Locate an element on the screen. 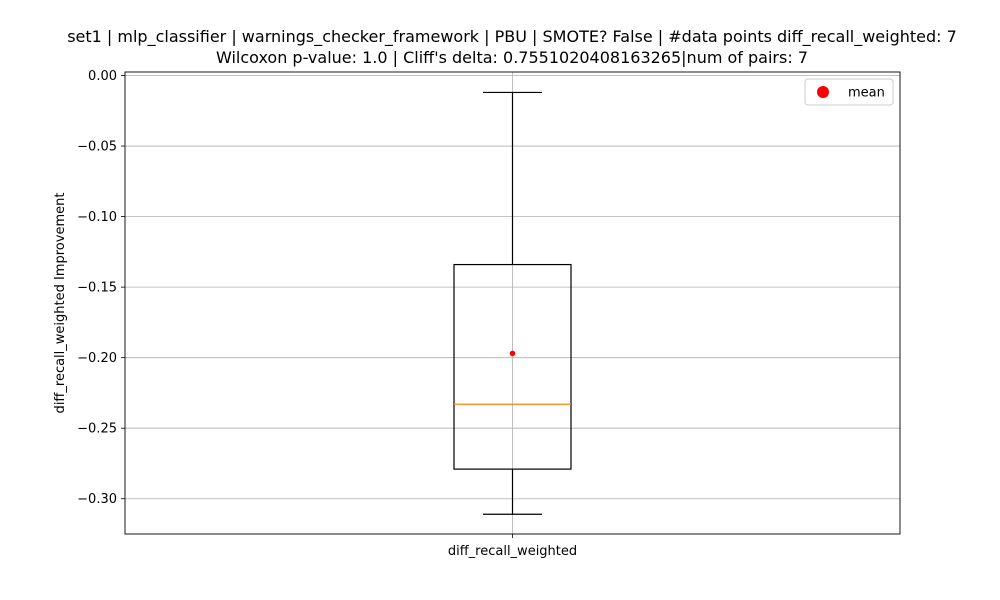 This screenshot has height=600, width=1000. y-tick-label: −0.20 is located at coordinates (97, 358).